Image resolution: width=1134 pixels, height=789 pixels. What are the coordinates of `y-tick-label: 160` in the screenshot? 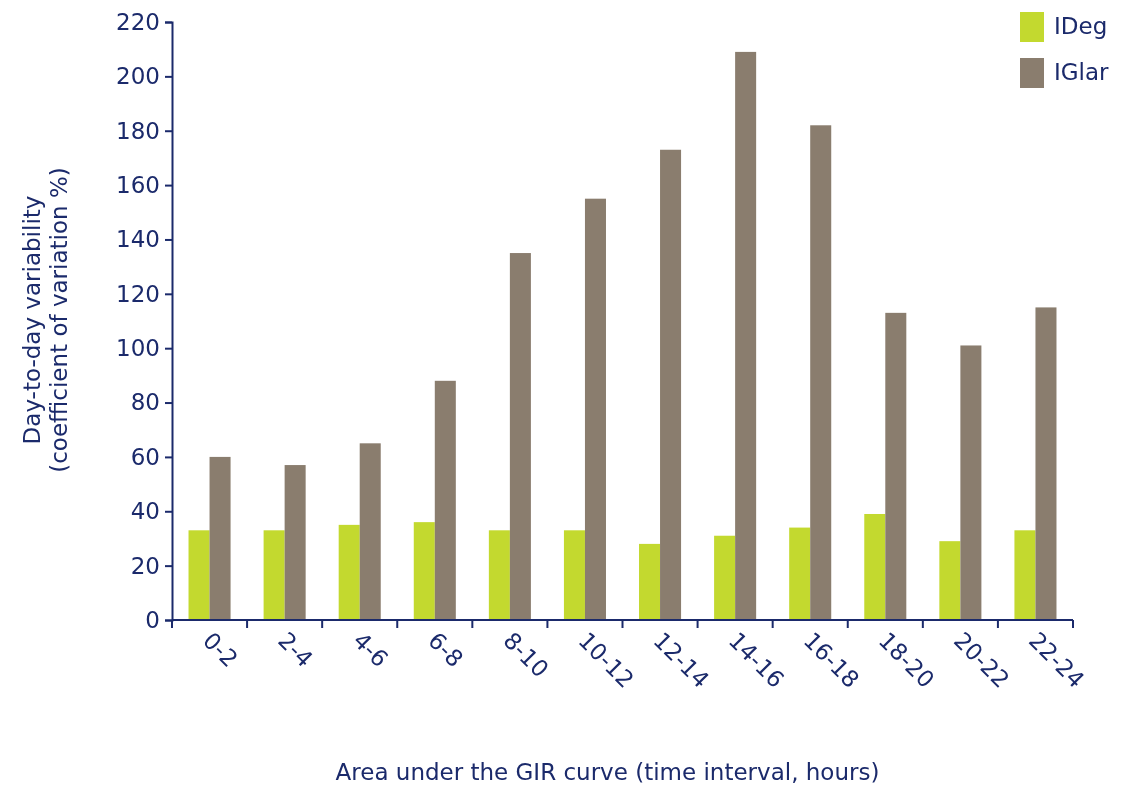 It's located at (138, 184).